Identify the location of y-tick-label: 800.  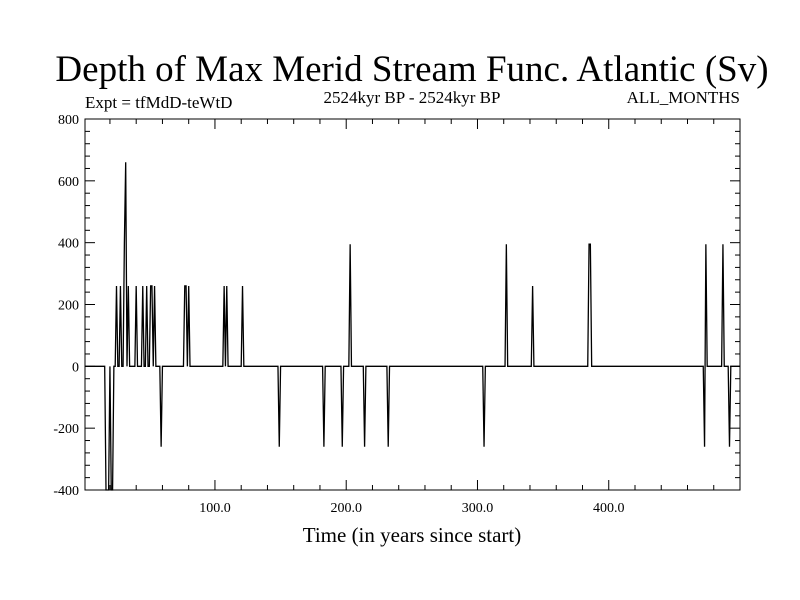
(68, 120).